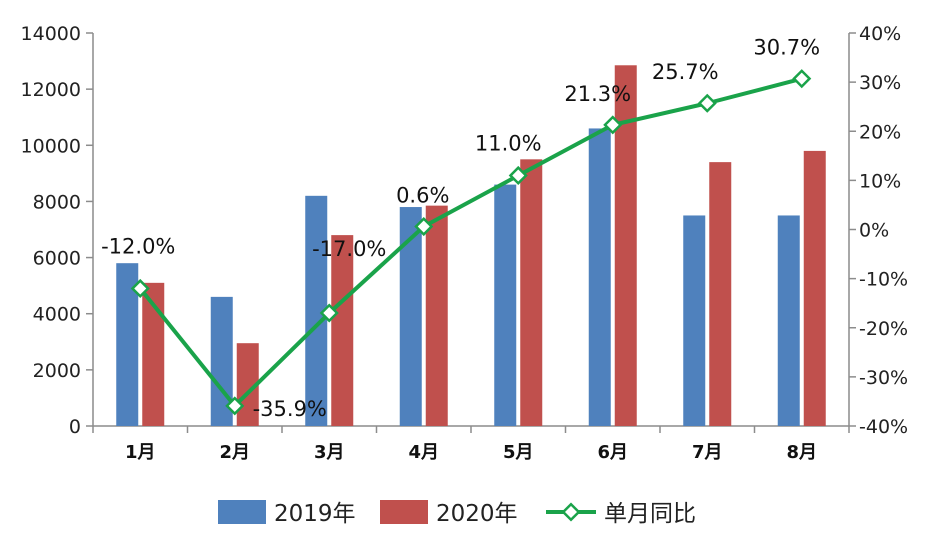  What do you see at coordinates (477, 514) in the screenshot?
I see `legend-label: 2020年` at bounding box center [477, 514].